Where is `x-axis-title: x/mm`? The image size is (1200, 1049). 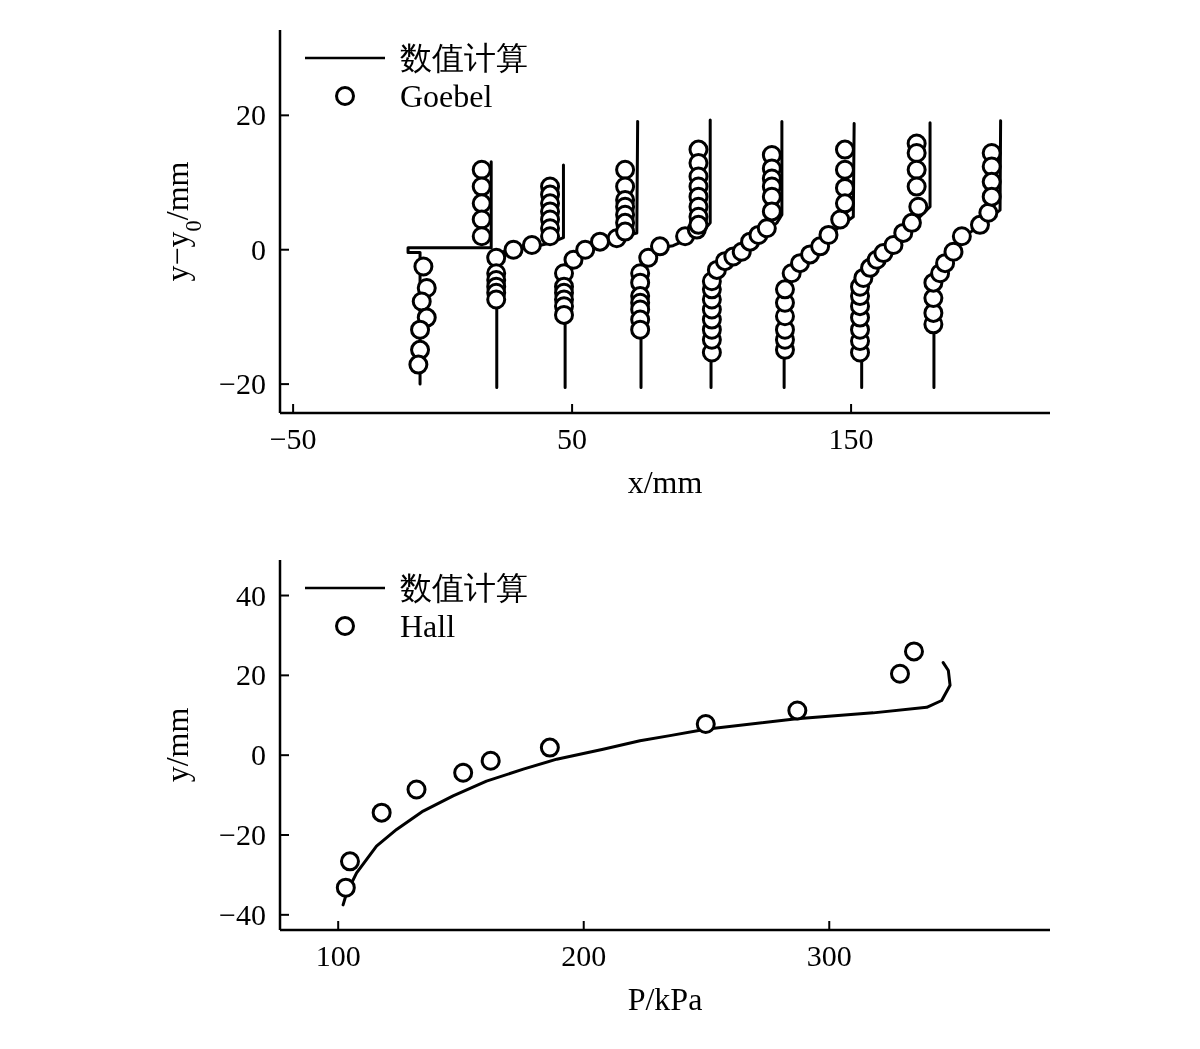
x-axis-title: x/mm is located at coordinates (665, 482).